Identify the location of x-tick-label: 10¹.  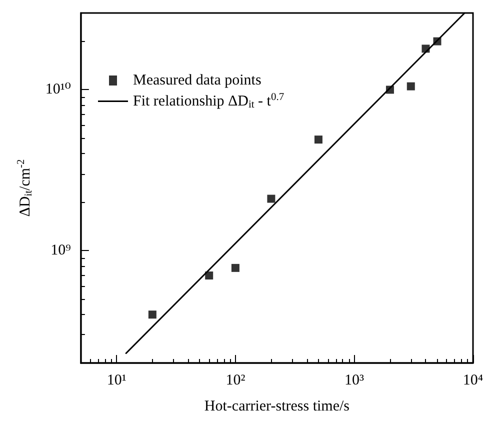
(116, 380).